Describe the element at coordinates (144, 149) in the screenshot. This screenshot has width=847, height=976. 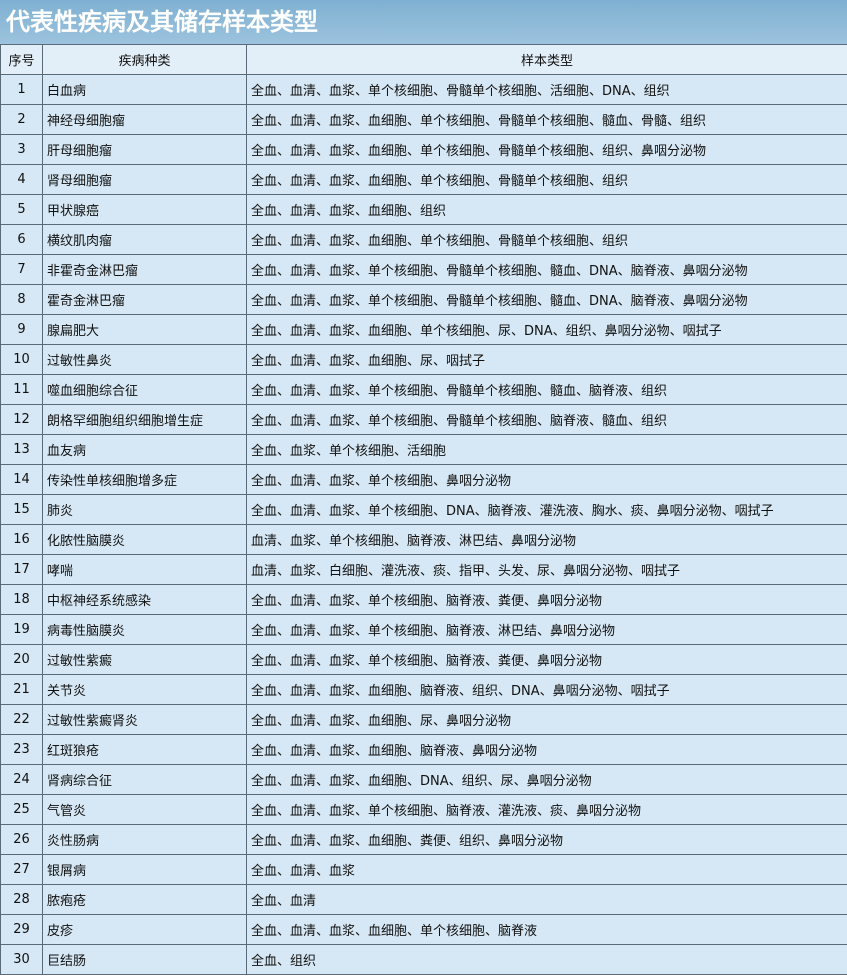
I see `disease-name: 肝母细胞瘤` at that location.